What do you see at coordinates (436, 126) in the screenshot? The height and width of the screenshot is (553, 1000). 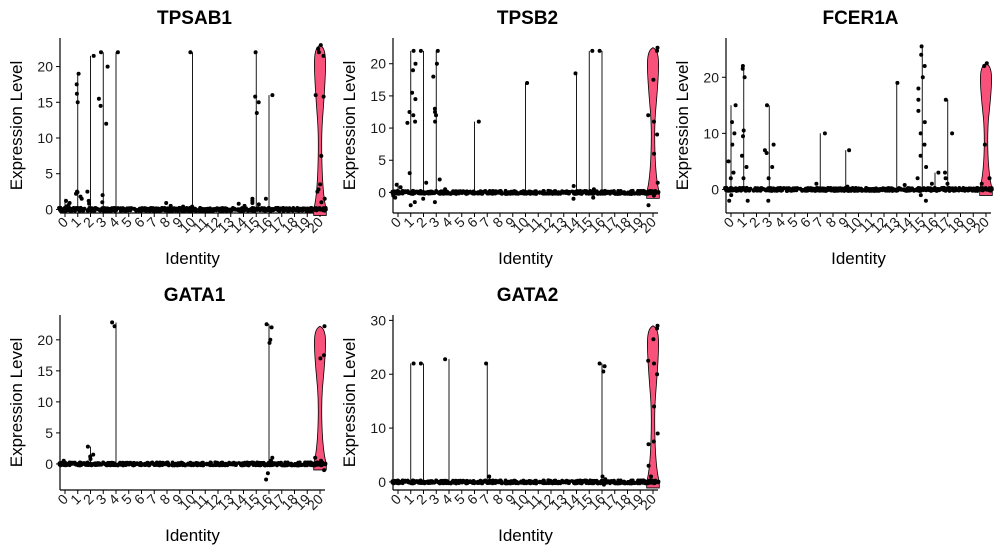 I see `category-3-group` at bounding box center [436, 126].